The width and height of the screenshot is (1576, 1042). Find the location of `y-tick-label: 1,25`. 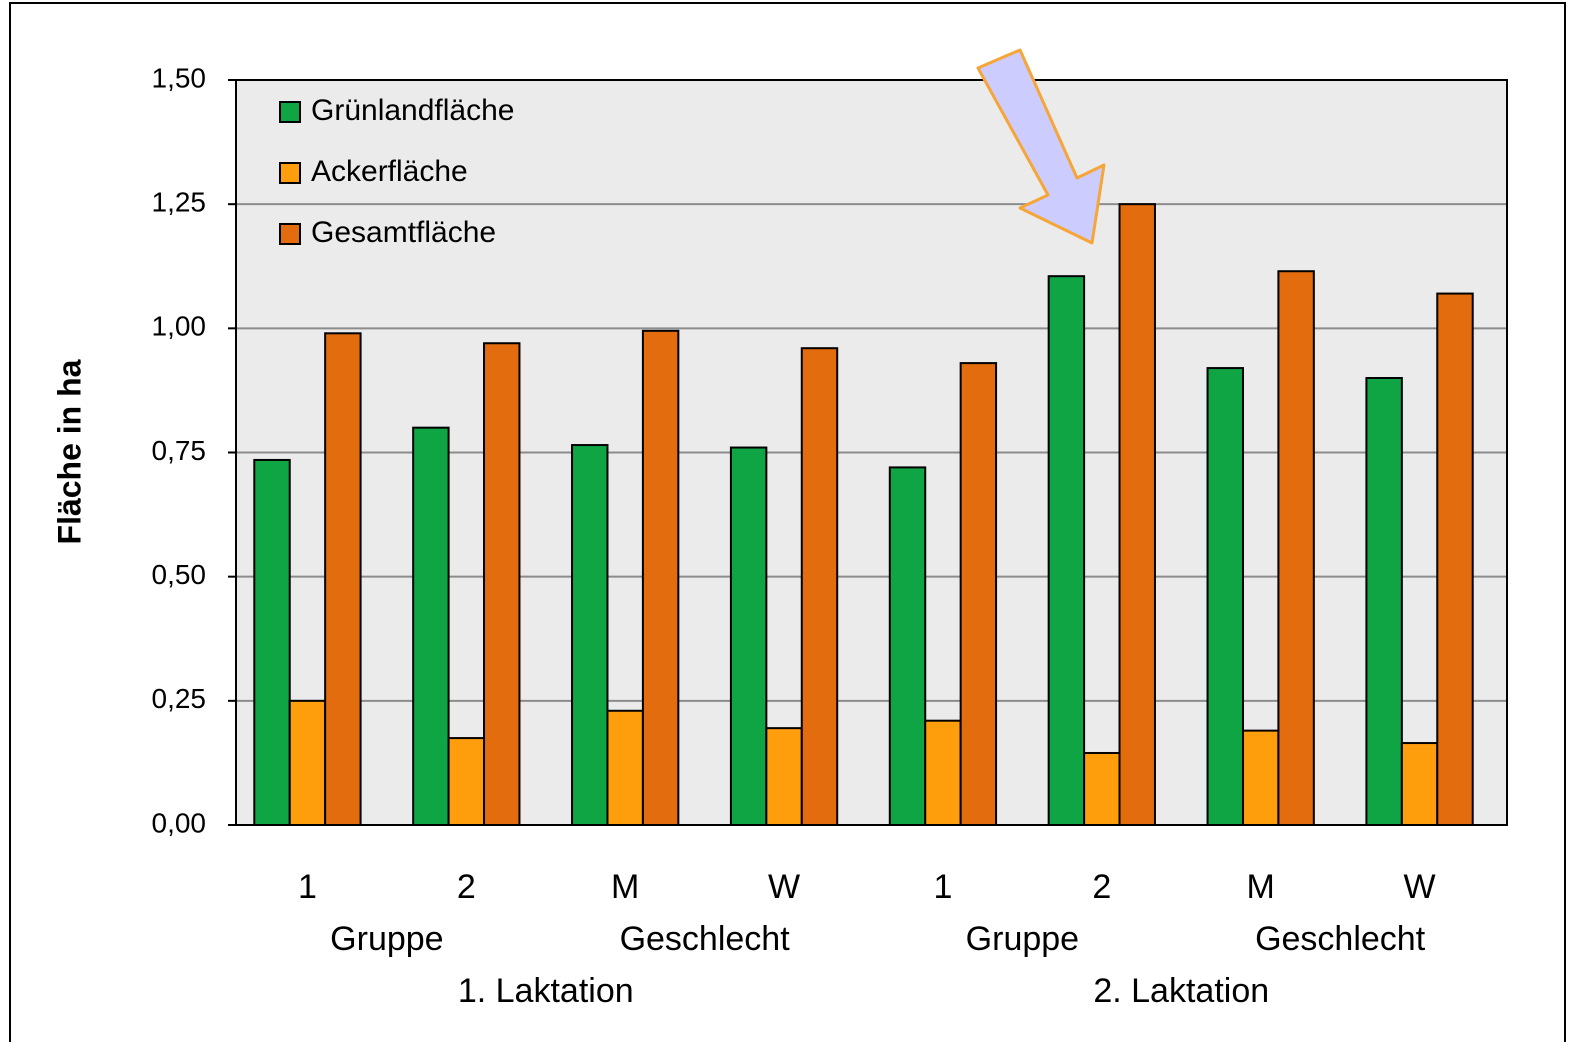

y-tick-label: 1,25 is located at coordinates (179, 202).